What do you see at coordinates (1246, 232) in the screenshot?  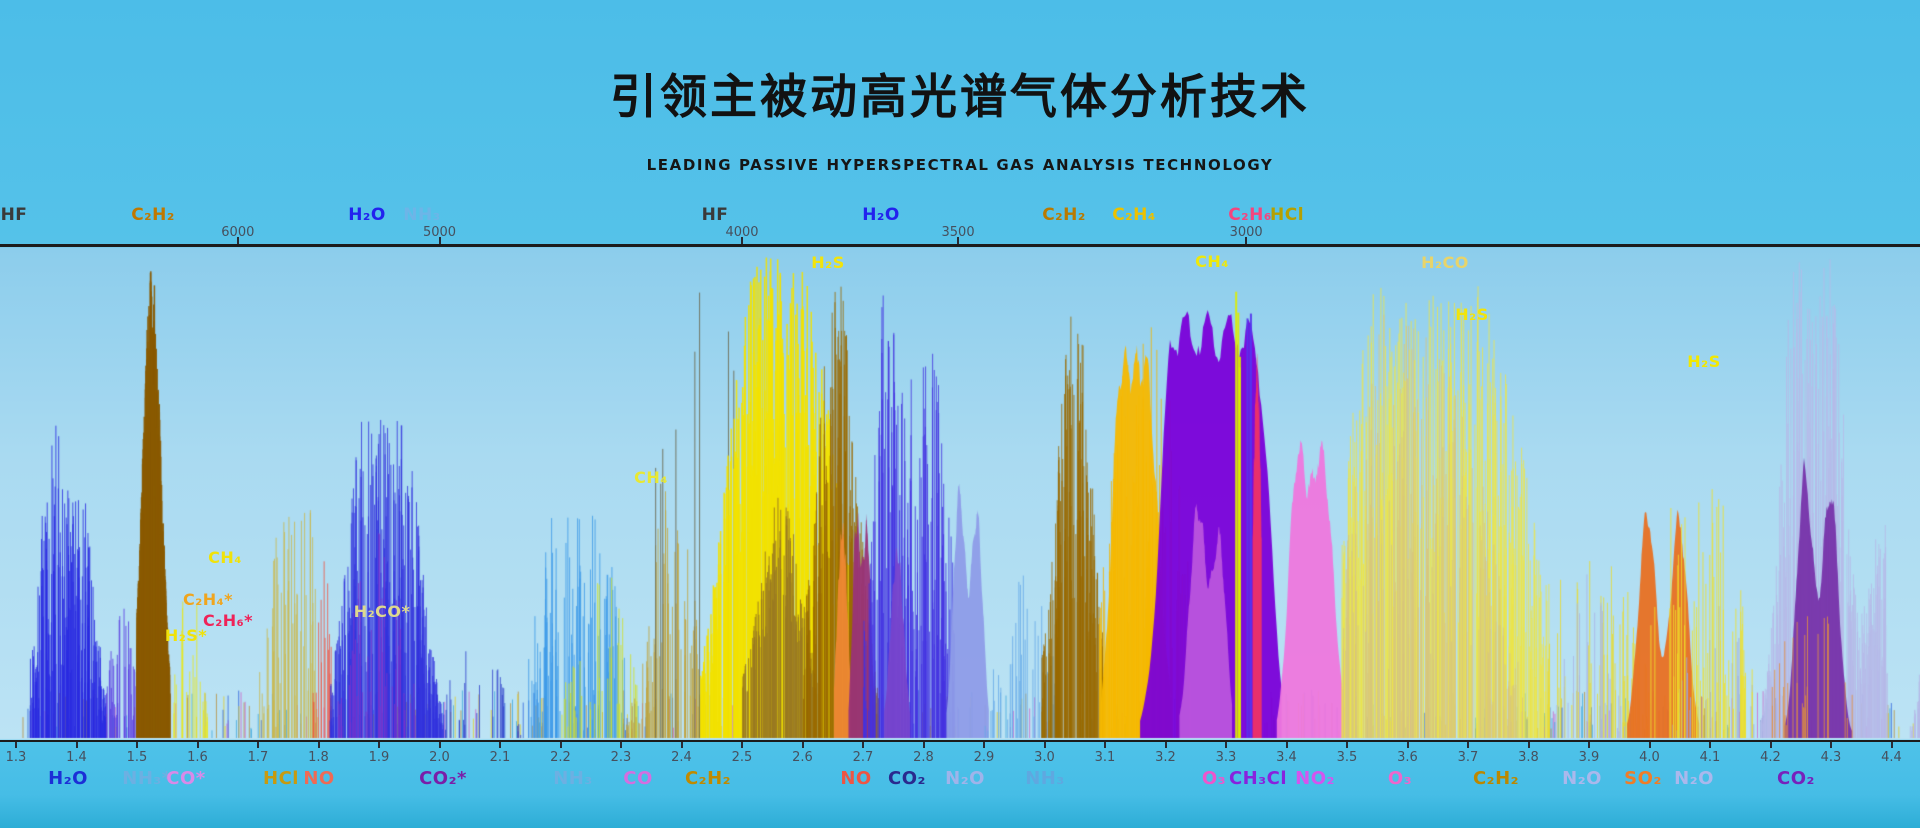 I see `top-tick-label: 3000` at bounding box center [1246, 232].